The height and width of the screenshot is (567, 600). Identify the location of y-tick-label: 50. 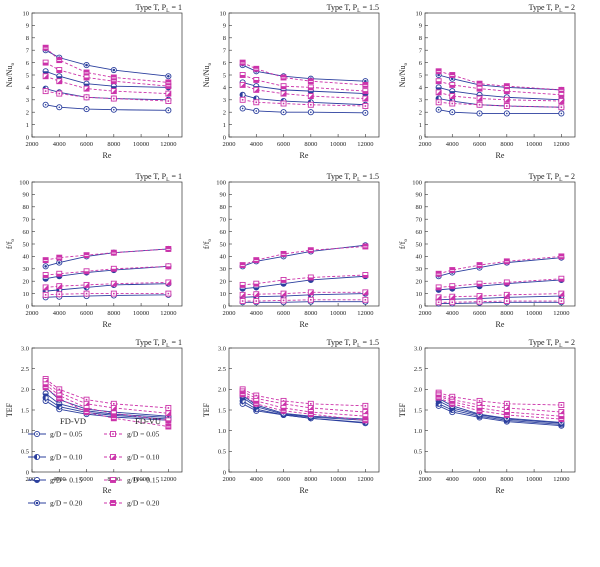
(419, 244).